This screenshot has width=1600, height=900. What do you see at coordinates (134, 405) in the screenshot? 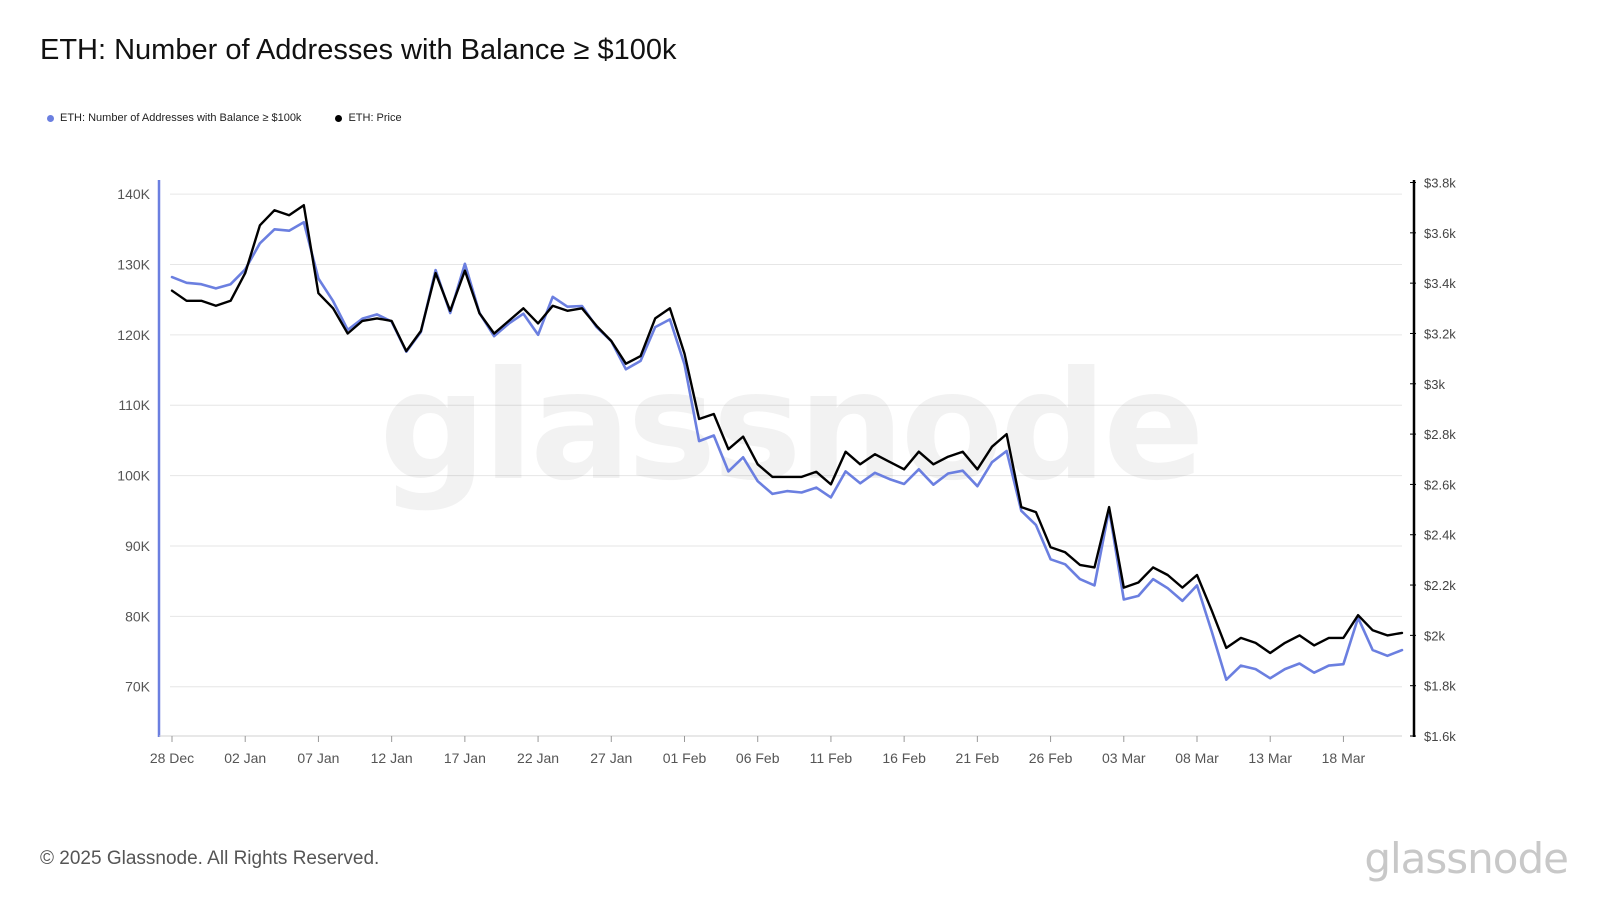
I see `left-tick-label: 110K` at bounding box center [134, 405].